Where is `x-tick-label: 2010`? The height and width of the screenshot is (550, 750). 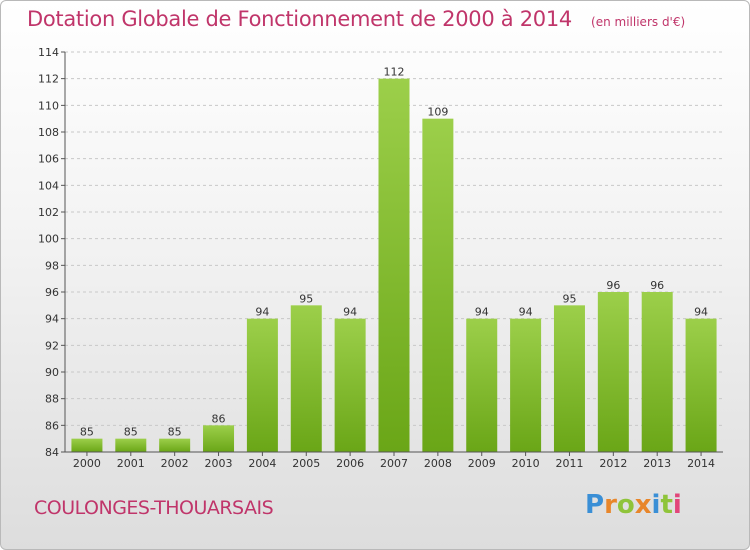
x-tick-label: 2010 is located at coordinates (526, 463).